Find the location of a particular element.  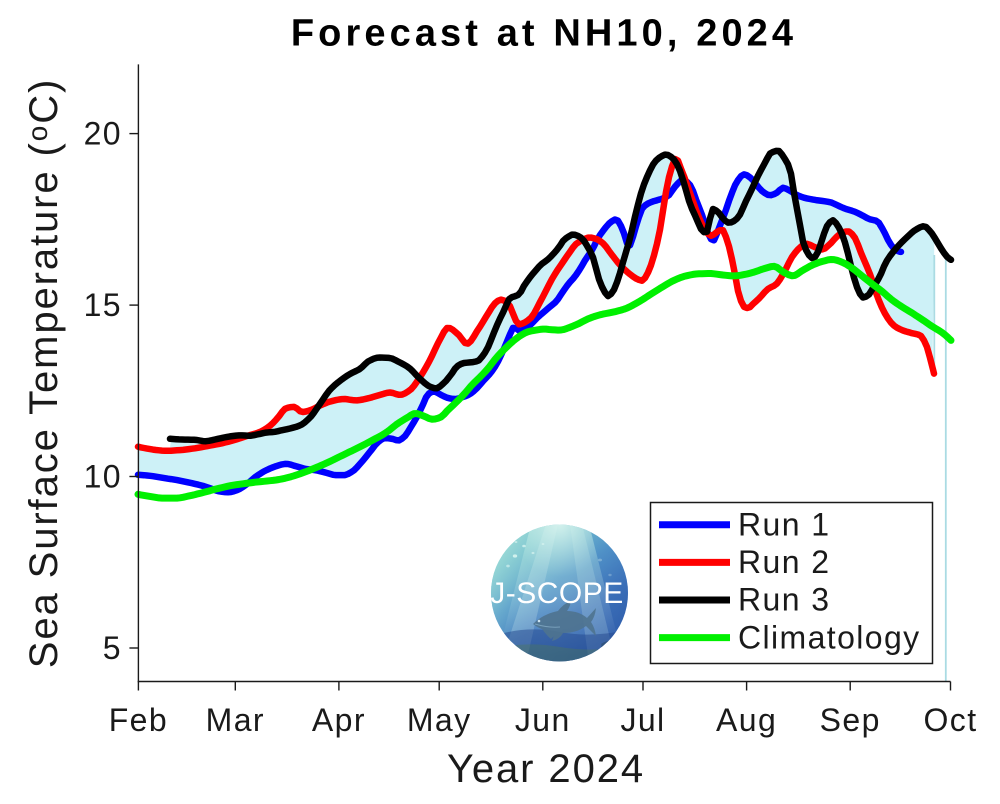

svg-text: May is located at coordinates (439, 720).